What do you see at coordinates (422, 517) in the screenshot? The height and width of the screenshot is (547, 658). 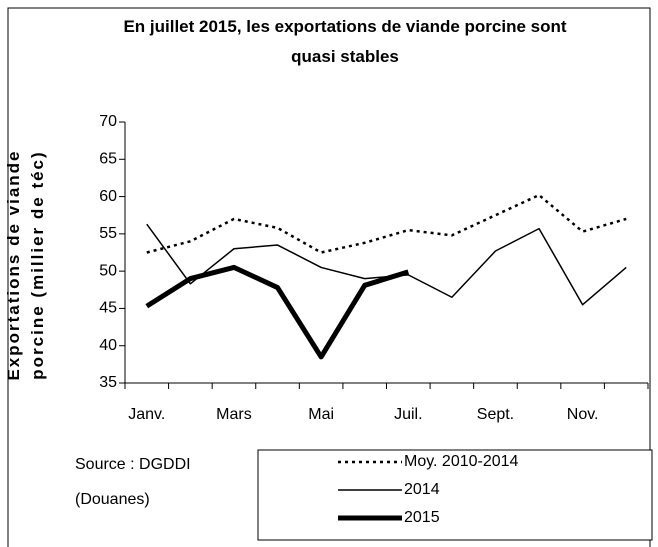 I see `legend-label: 2015` at bounding box center [422, 517].